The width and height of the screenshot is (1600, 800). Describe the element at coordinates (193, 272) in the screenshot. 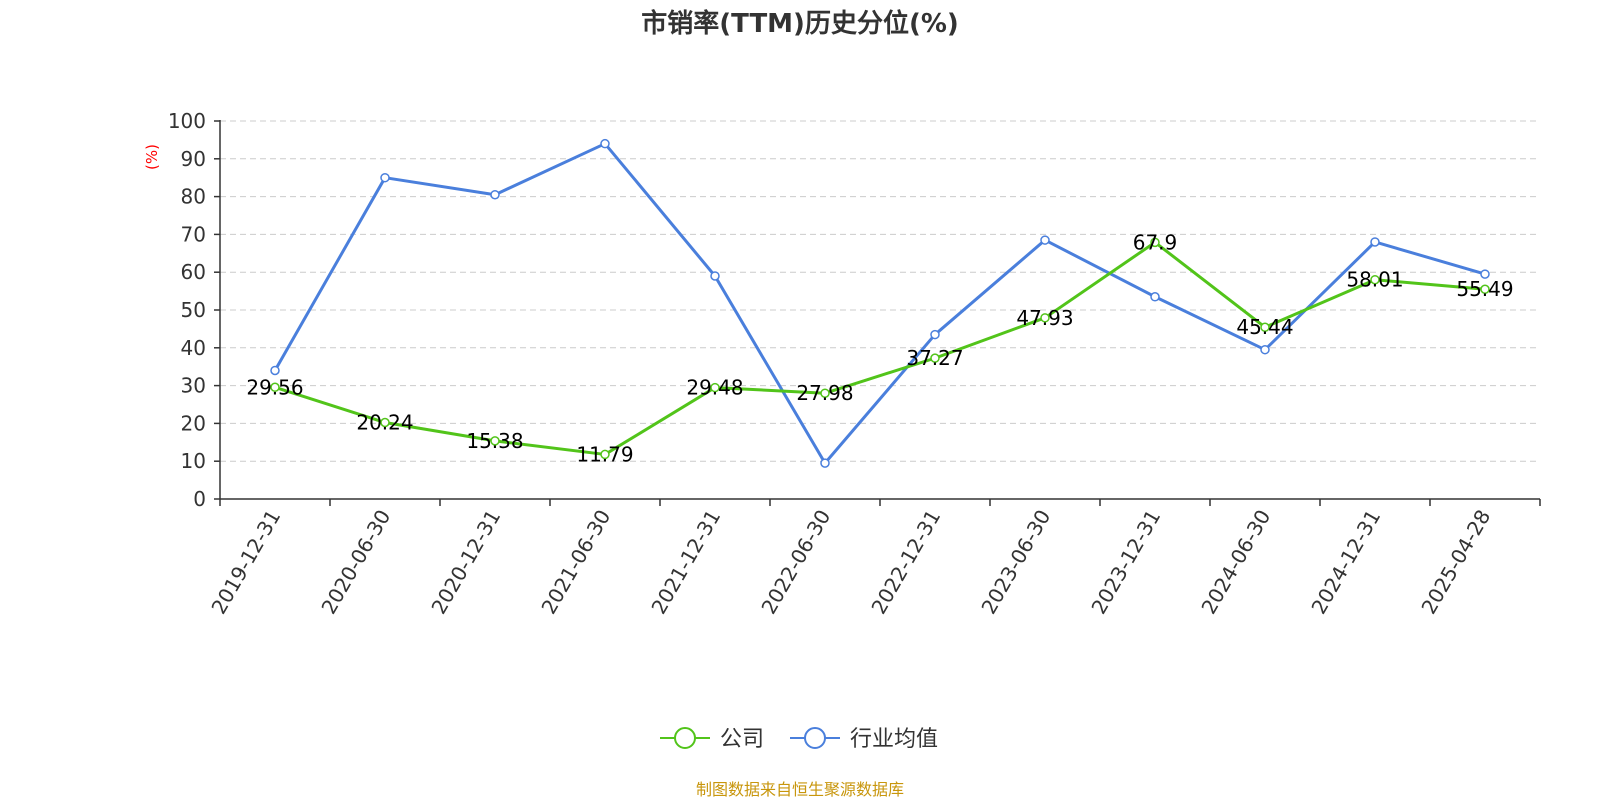

I see `y-tick-label-6: 60` at that location.